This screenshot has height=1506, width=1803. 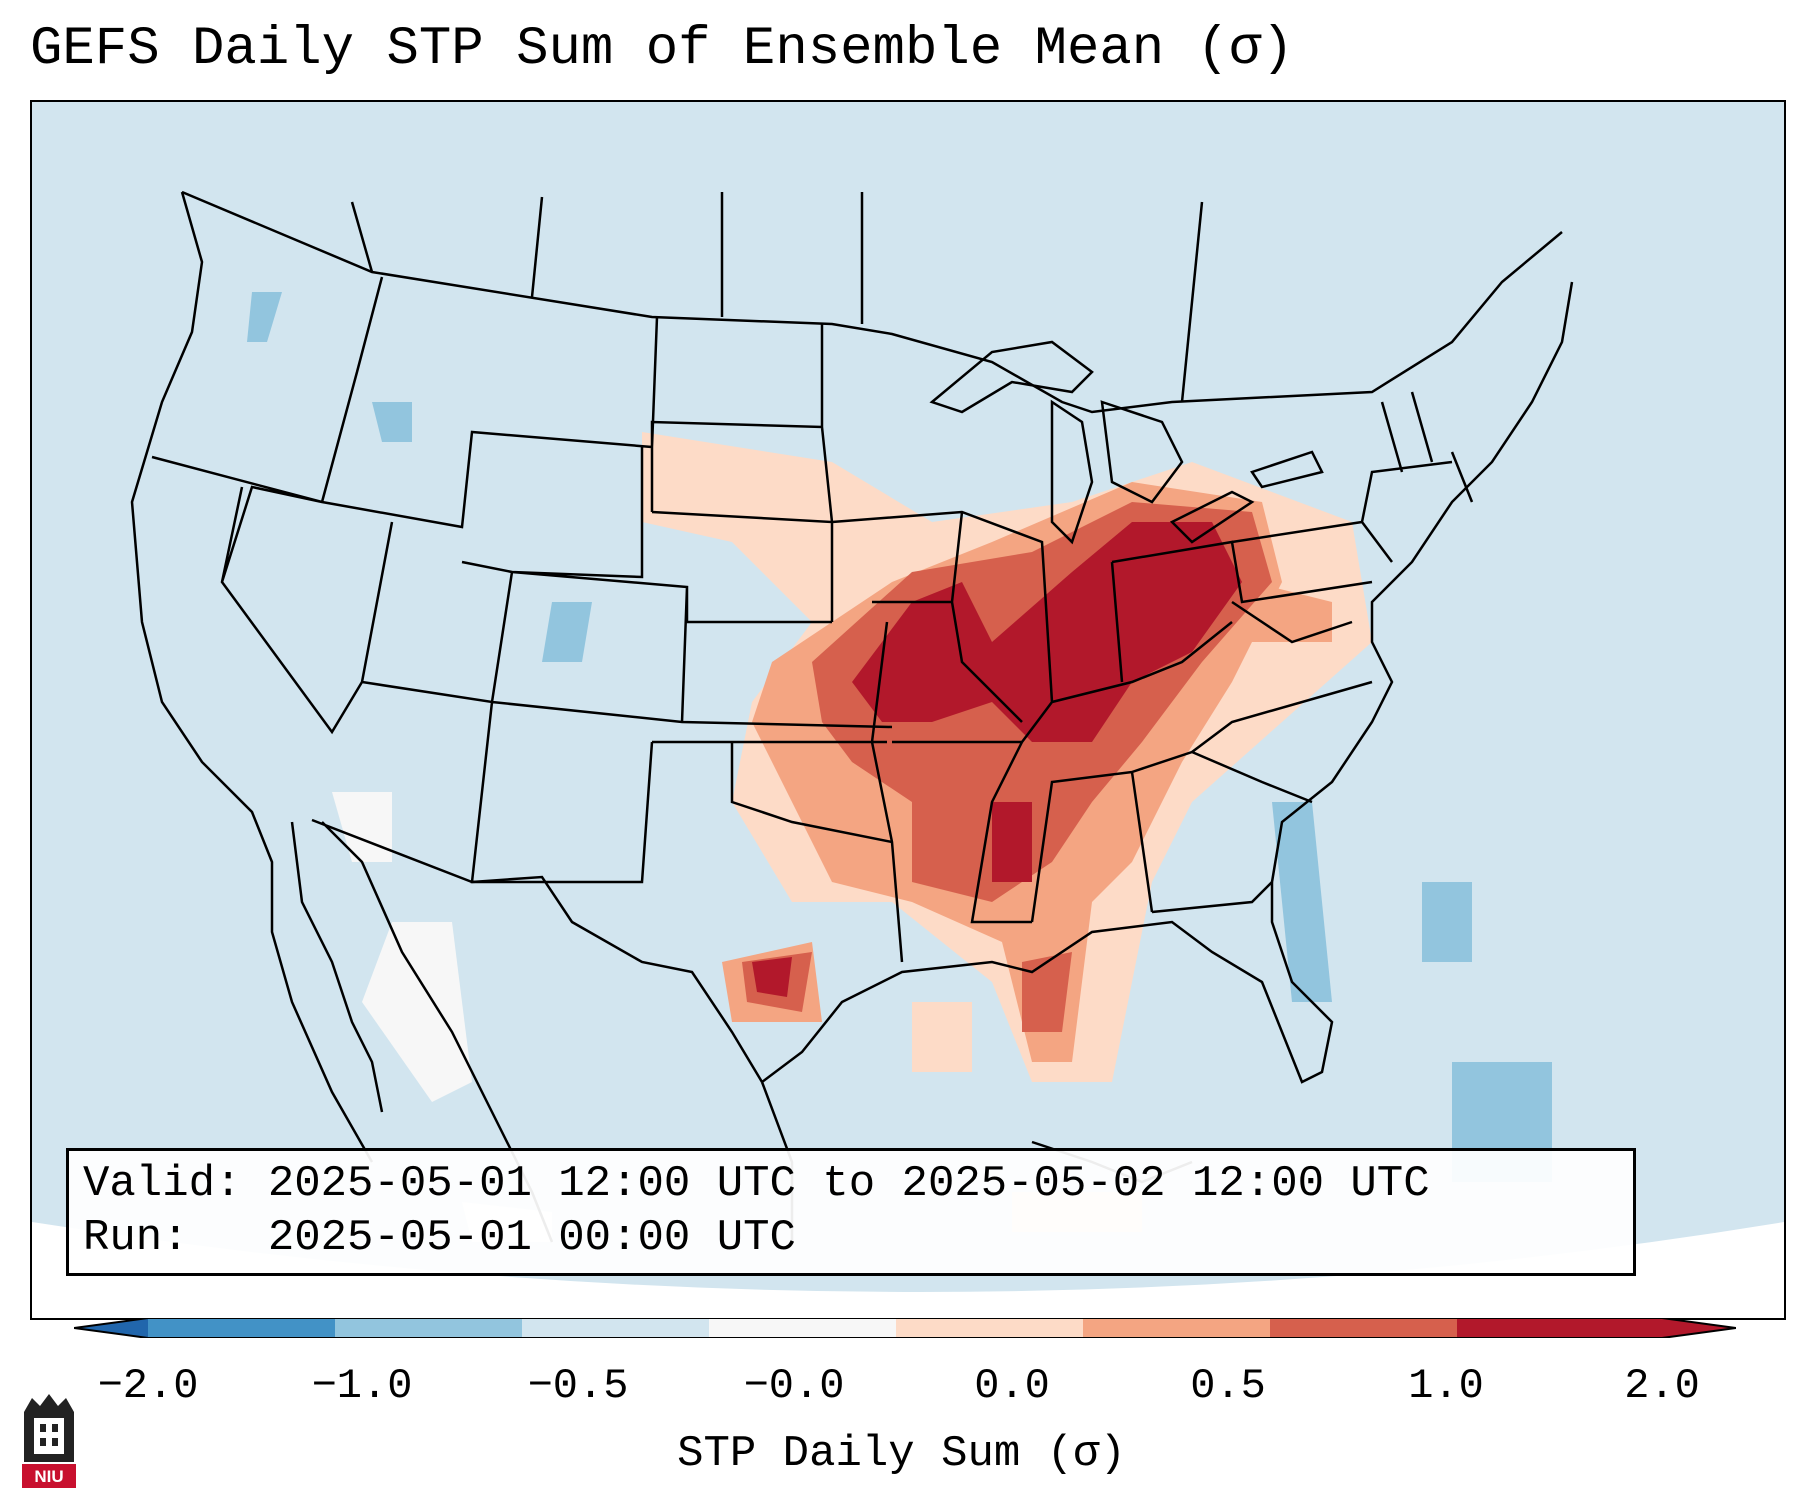 What do you see at coordinates (901, 1454) in the screenshot?
I see `colorbar-label: STP Daily Sum (σ)` at bounding box center [901, 1454].